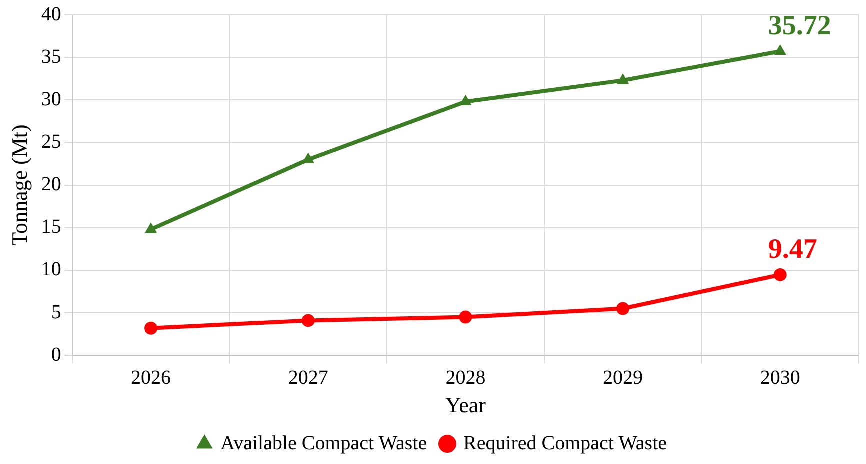 The height and width of the screenshot is (464, 866). Describe the element at coordinates (51, 99) in the screenshot. I see `y-tick-label: 30` at that location.